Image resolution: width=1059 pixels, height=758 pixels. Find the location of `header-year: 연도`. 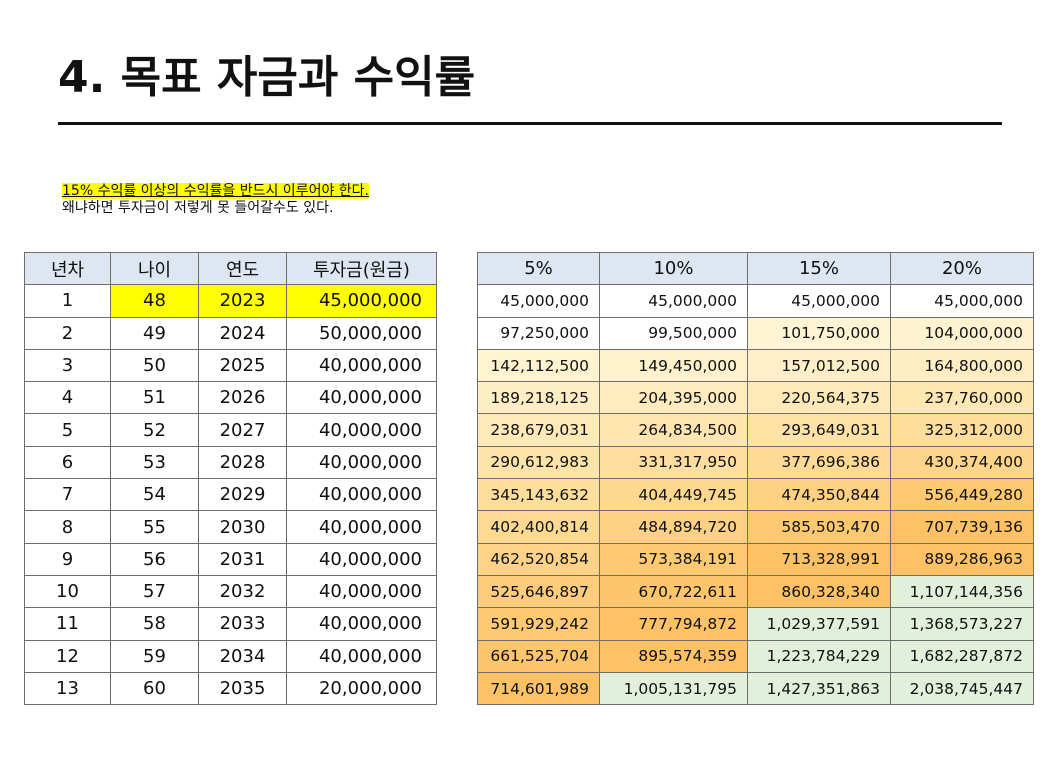

header-year: 연도 is located at coordinates (242, 268).